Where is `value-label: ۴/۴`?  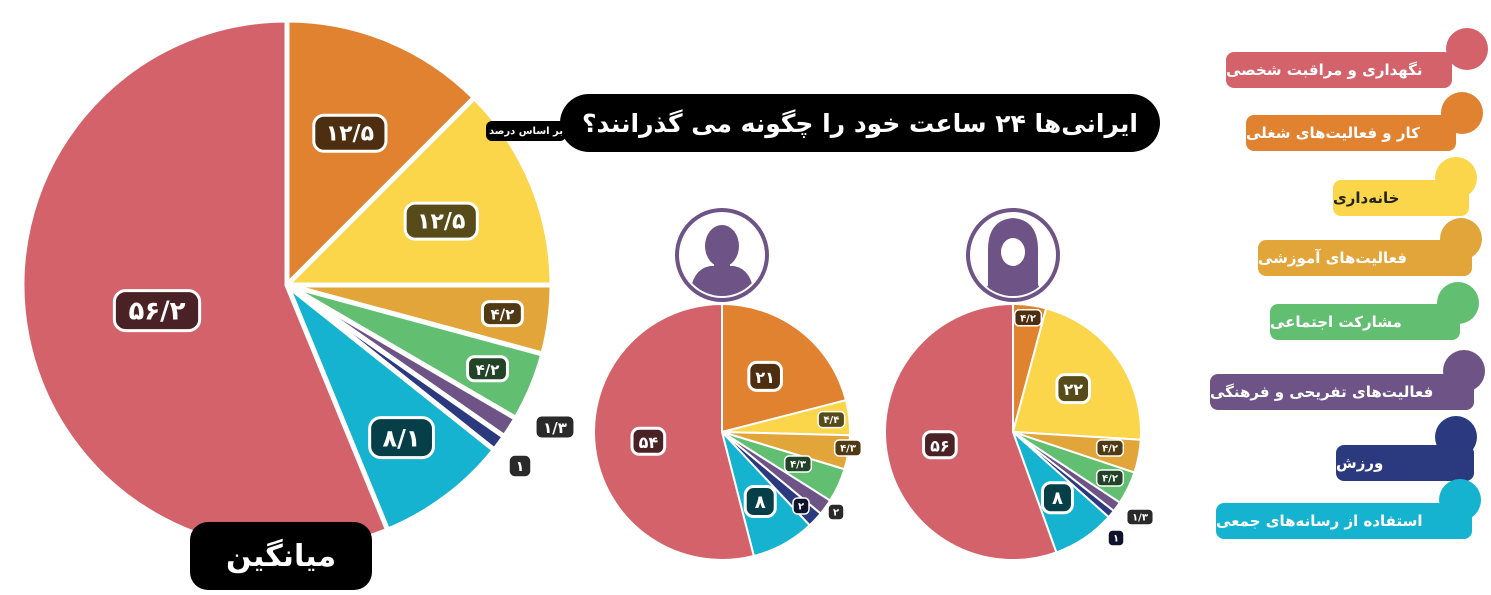 value-label: ۴/۴ is located at coordinates (831, 419).